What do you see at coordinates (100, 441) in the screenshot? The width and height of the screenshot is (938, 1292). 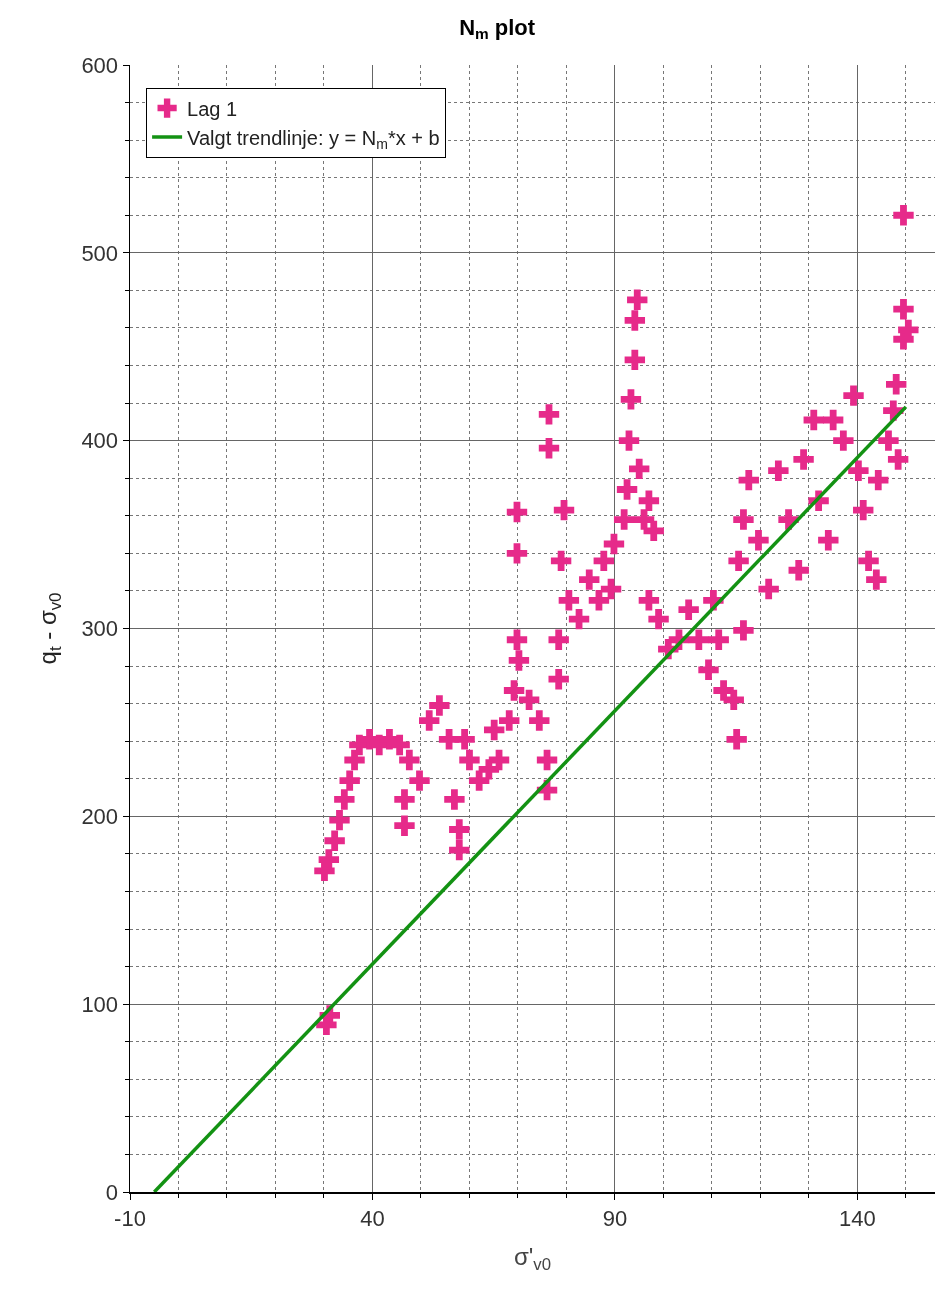 I see `y-tick-label: 400` at bounding box center [100, 441].